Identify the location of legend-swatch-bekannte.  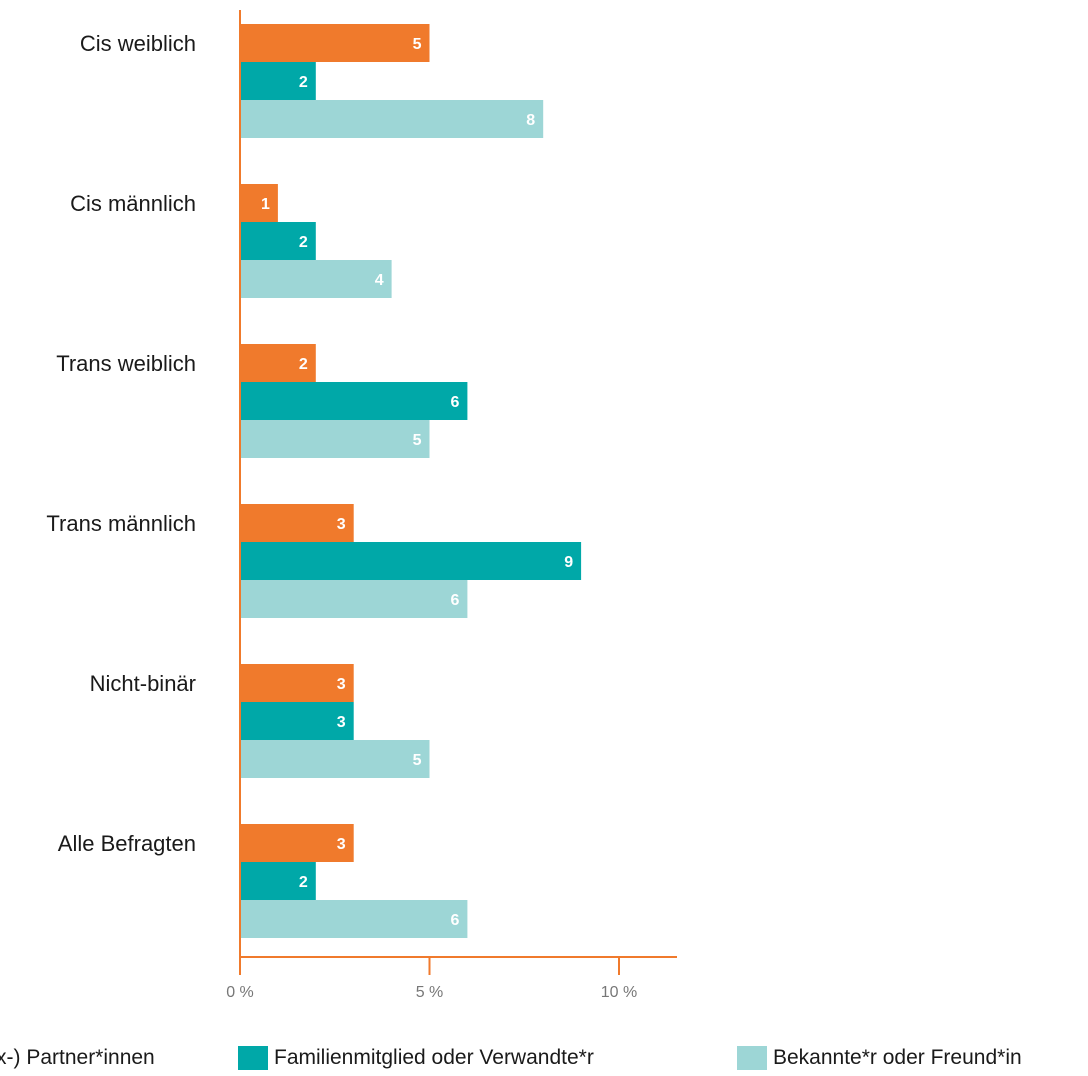
(752, 1058).